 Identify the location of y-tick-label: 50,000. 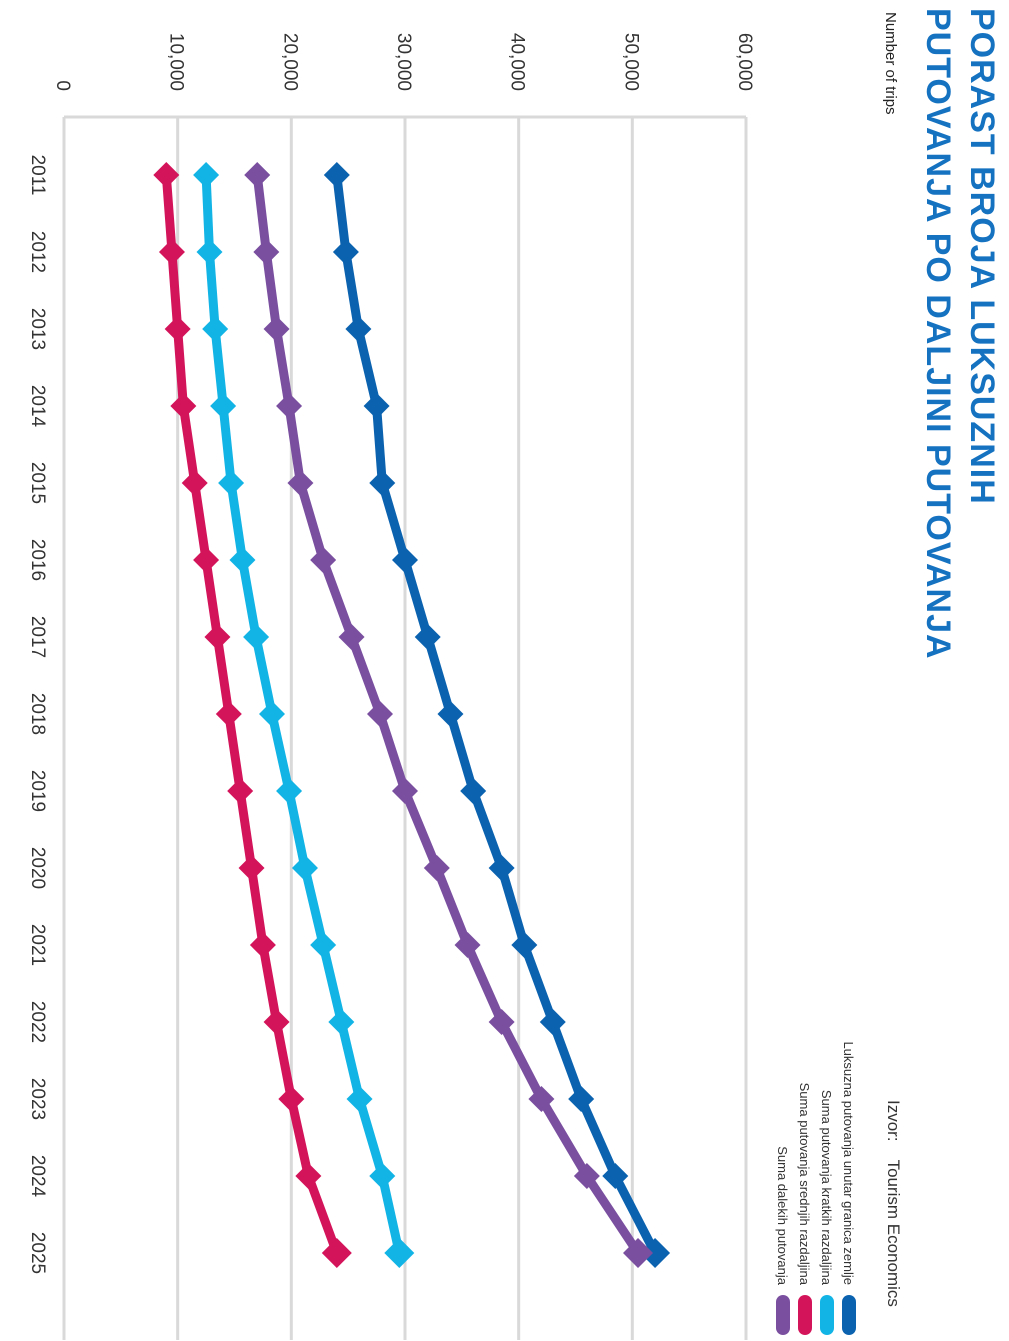
(630, 62).